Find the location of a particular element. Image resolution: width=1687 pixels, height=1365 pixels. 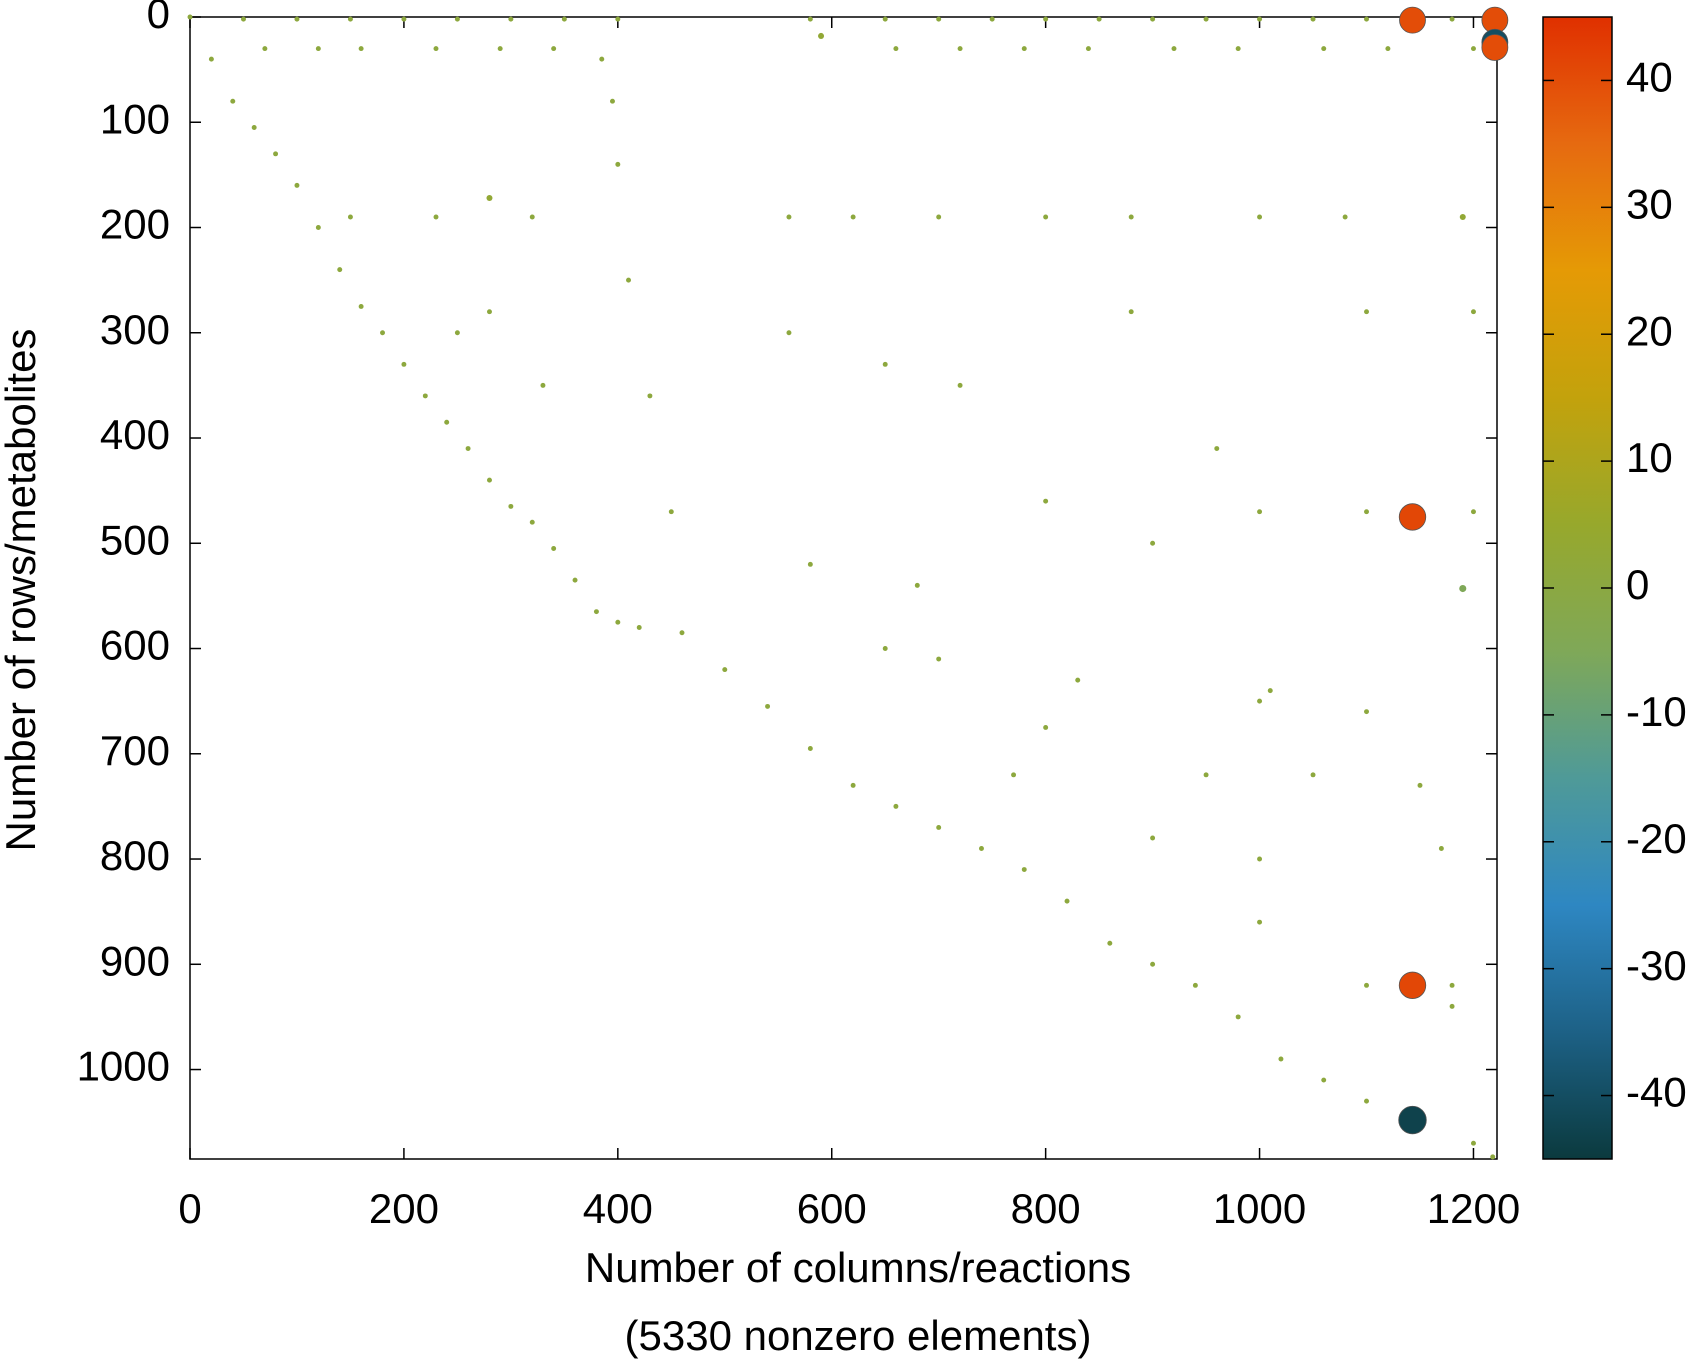

x-axis-label: (5330 nonzero elements) is located at coordinates (858, 1335).